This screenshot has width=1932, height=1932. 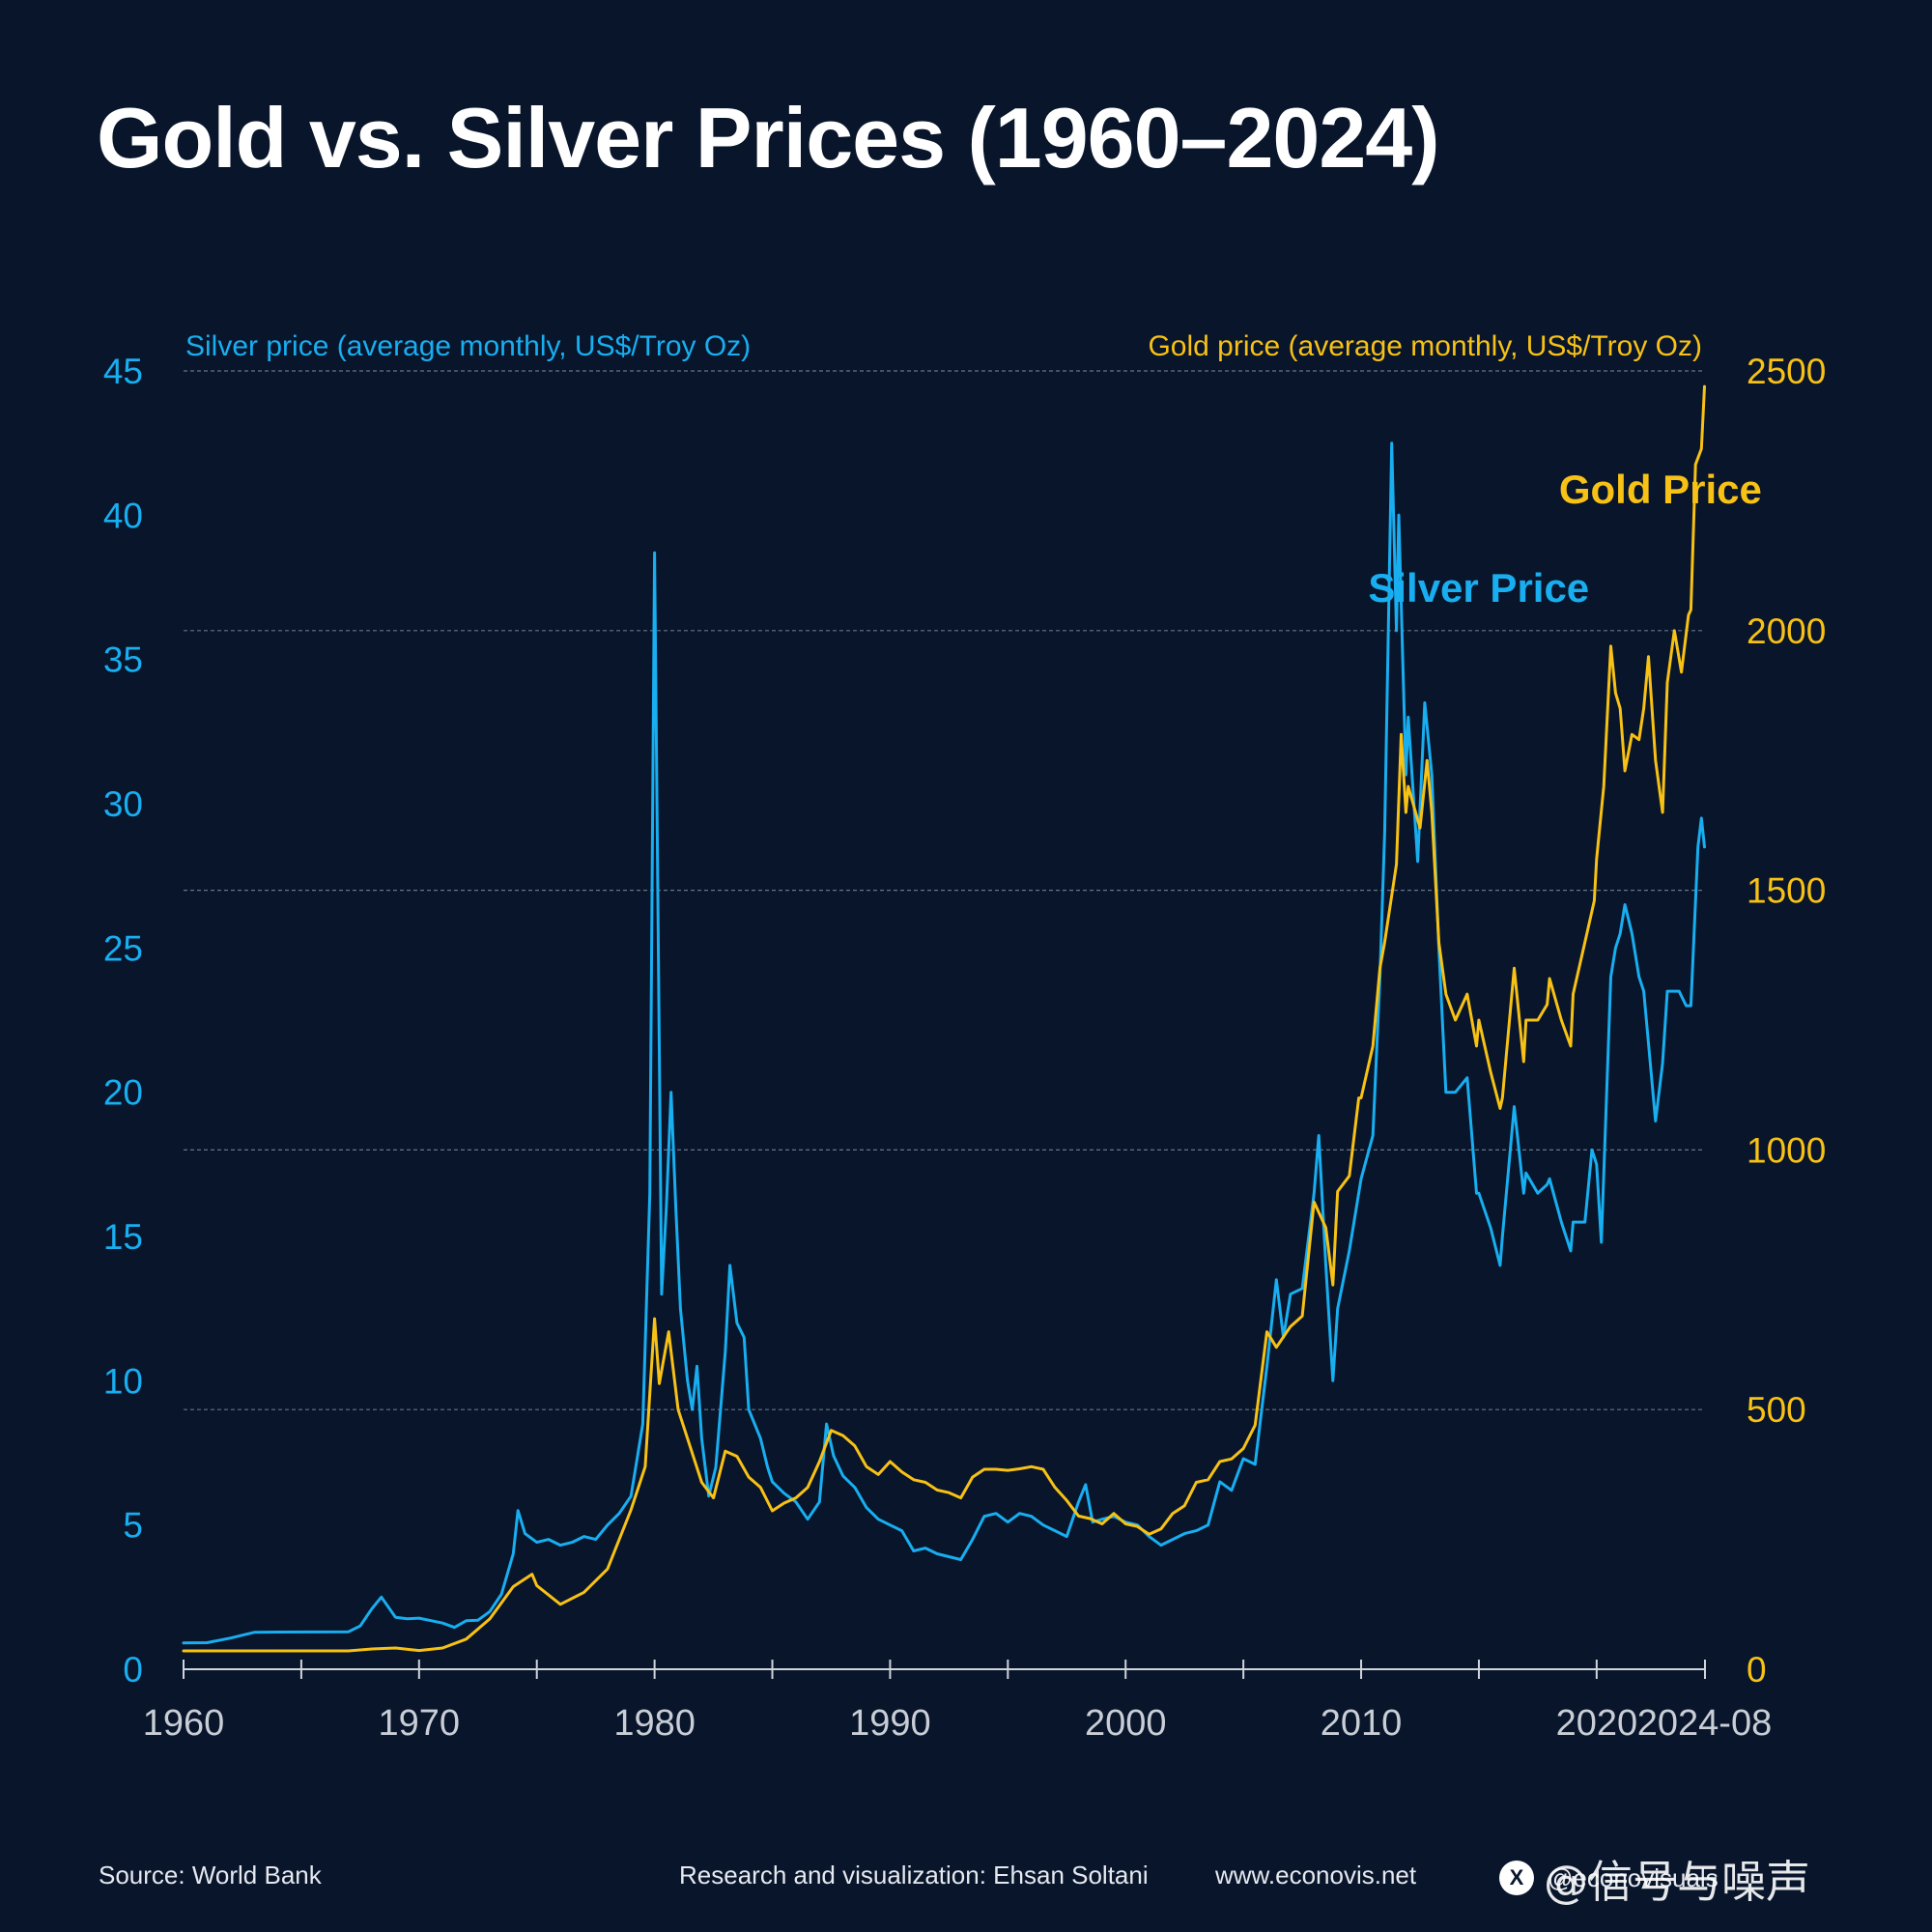 What do you see at coordinates (123, 660) in the screenshot?
I see `silver-tick-label: 35` at bounding box center [123, 660].